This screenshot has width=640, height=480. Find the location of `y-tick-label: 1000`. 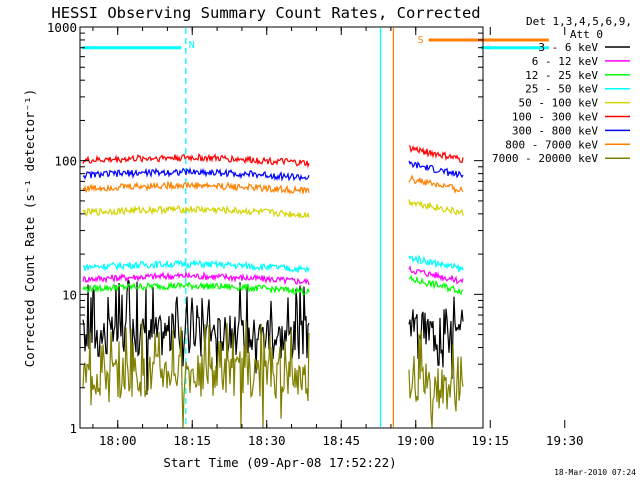

y-tick-label: 1000 is located at coordinates (62, 27).